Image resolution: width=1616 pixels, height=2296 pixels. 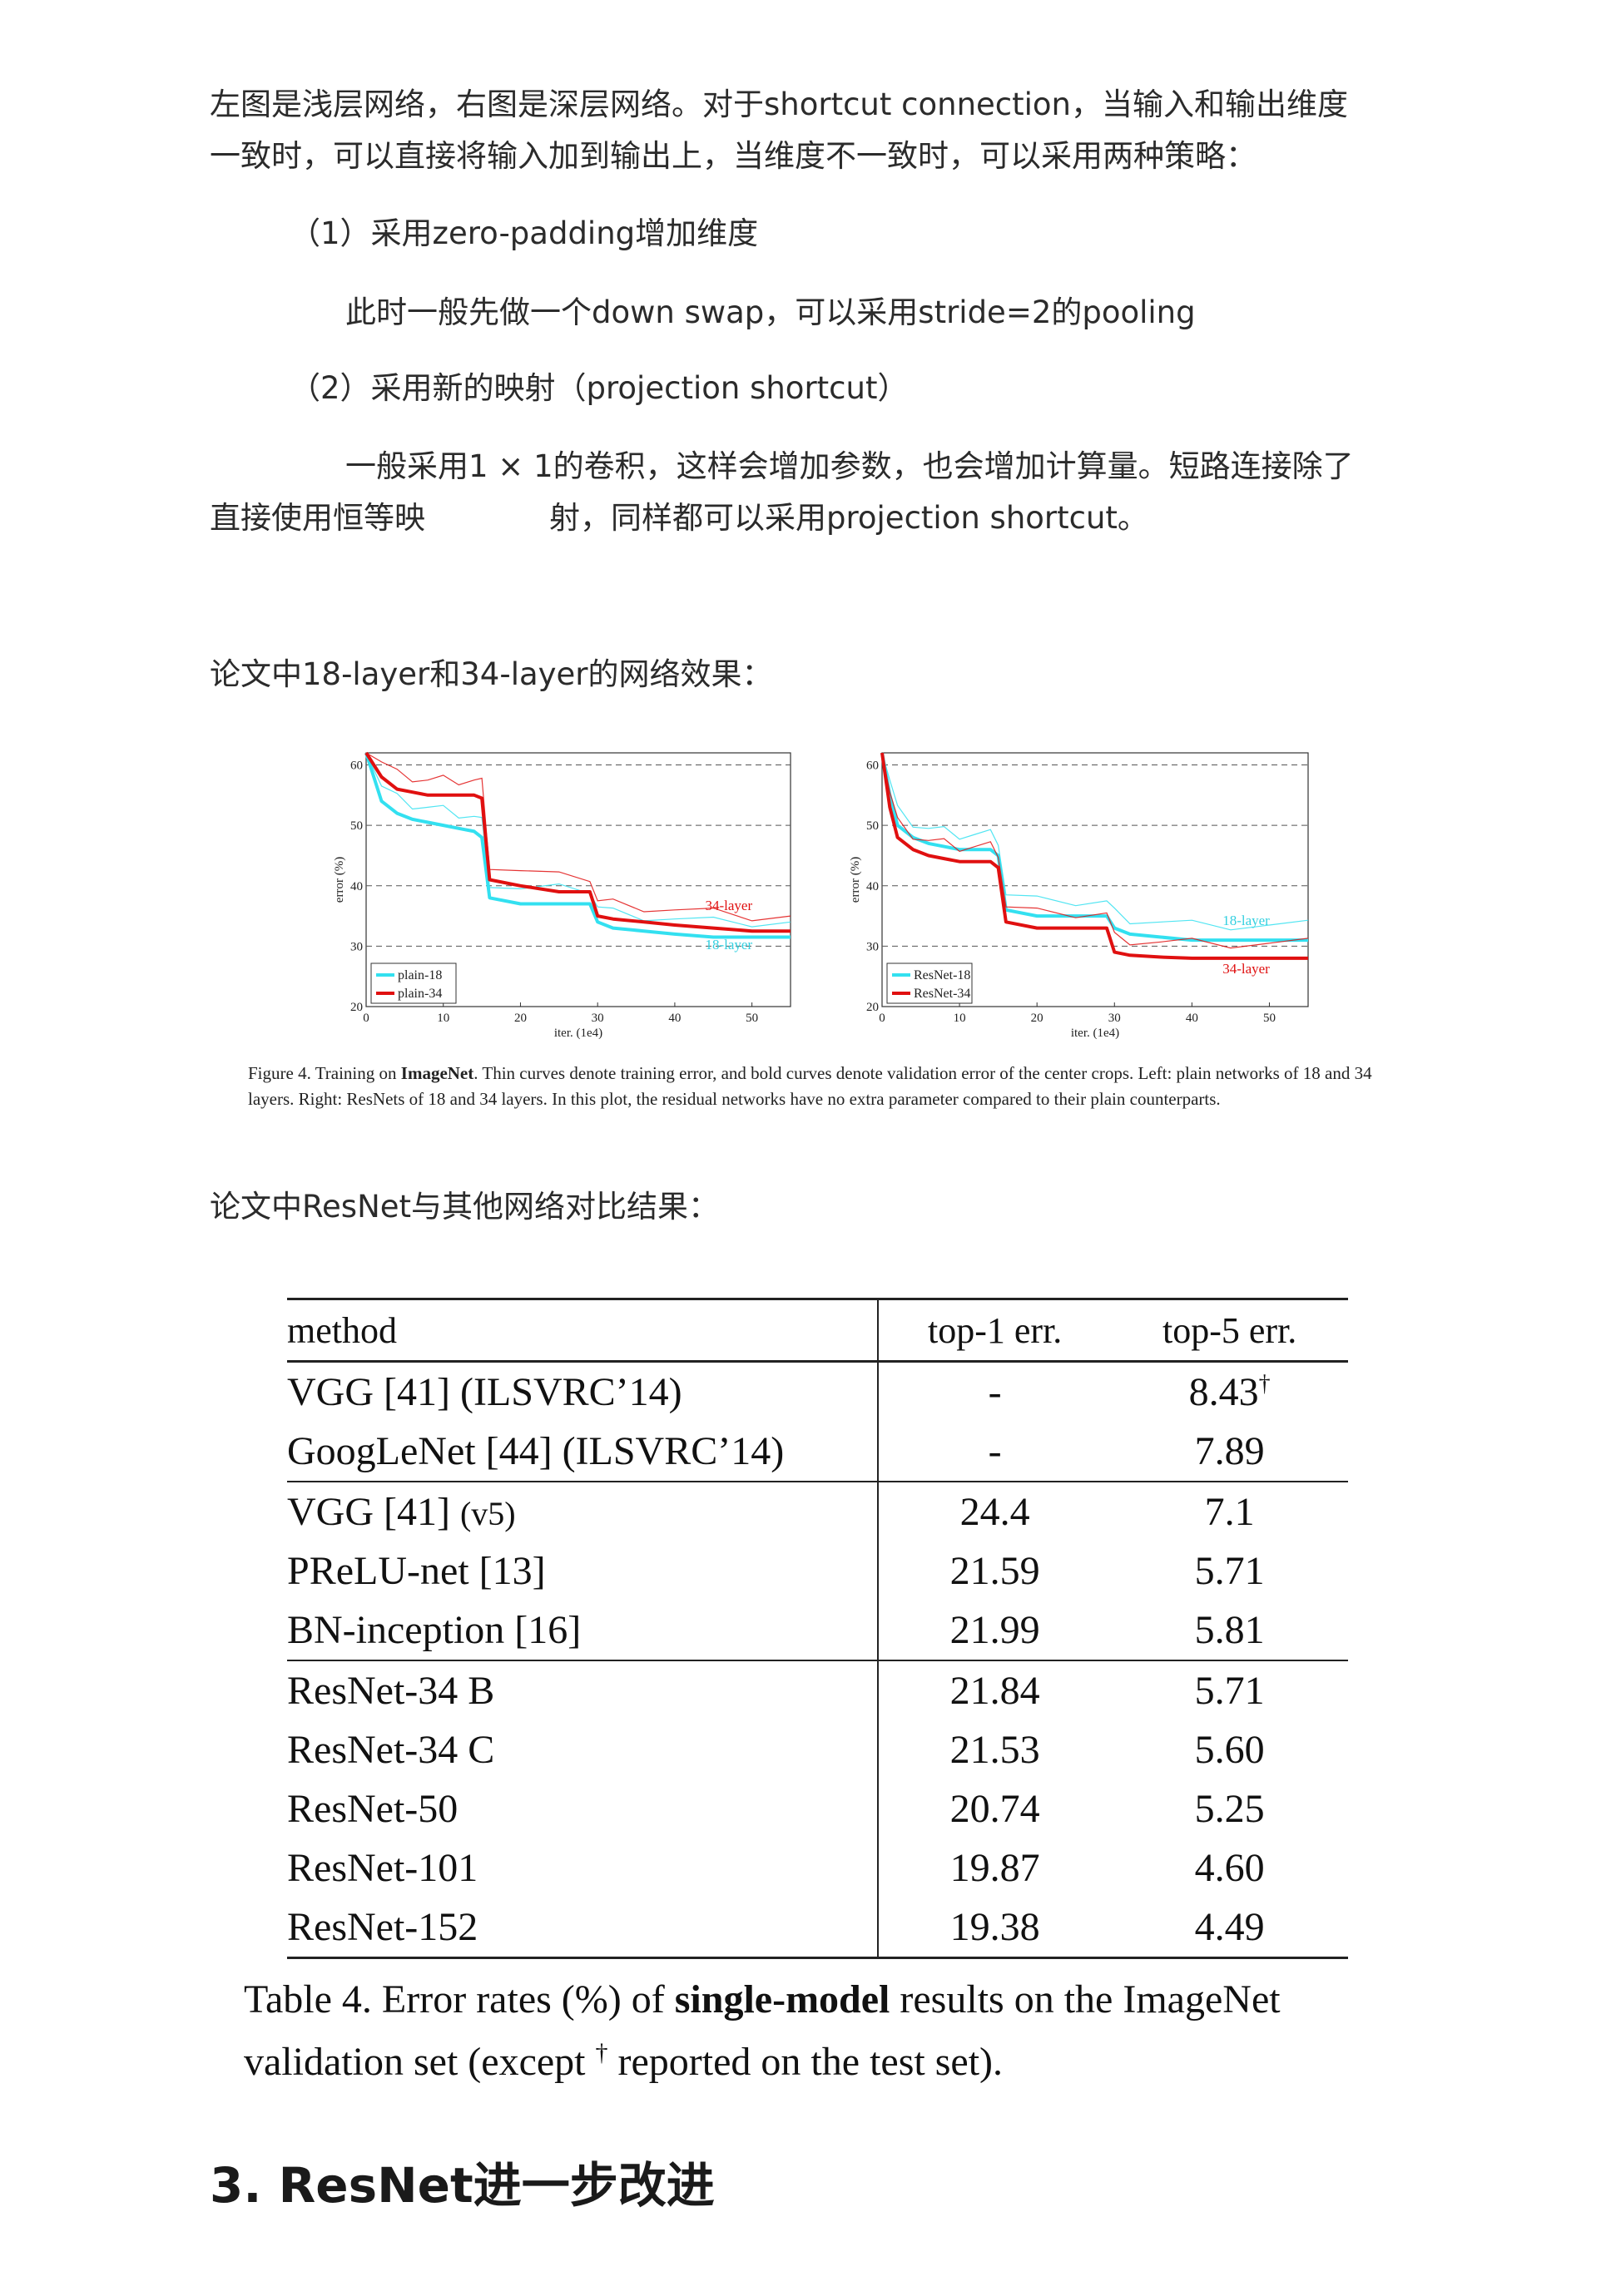 What do you see at coordinates (583, 1511) in the screenshot?
I see `row-method: VGG [41] (v5)` at bounding box center [583, 1511].